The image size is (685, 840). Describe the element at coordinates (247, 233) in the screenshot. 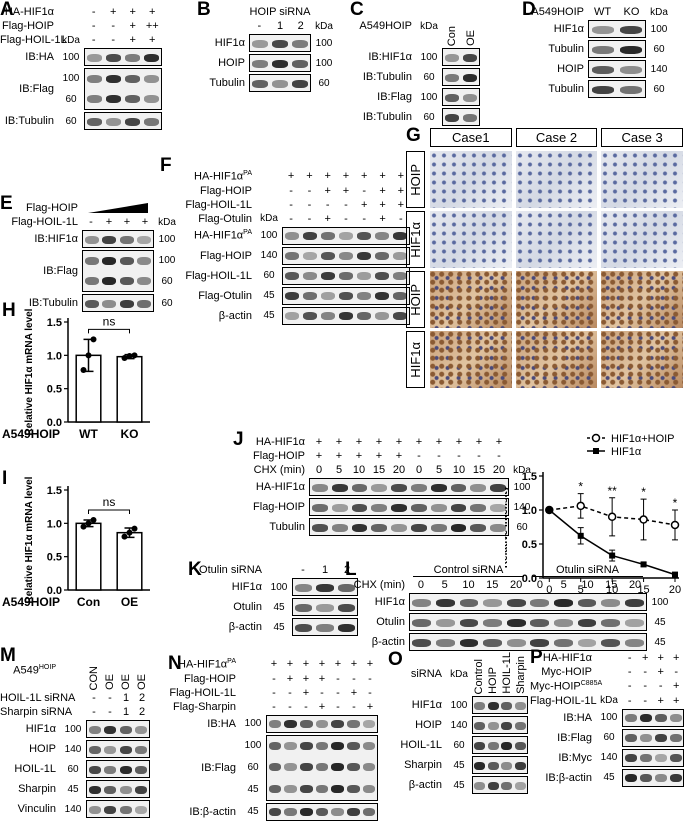

I see `label-sup: PA` at that location.